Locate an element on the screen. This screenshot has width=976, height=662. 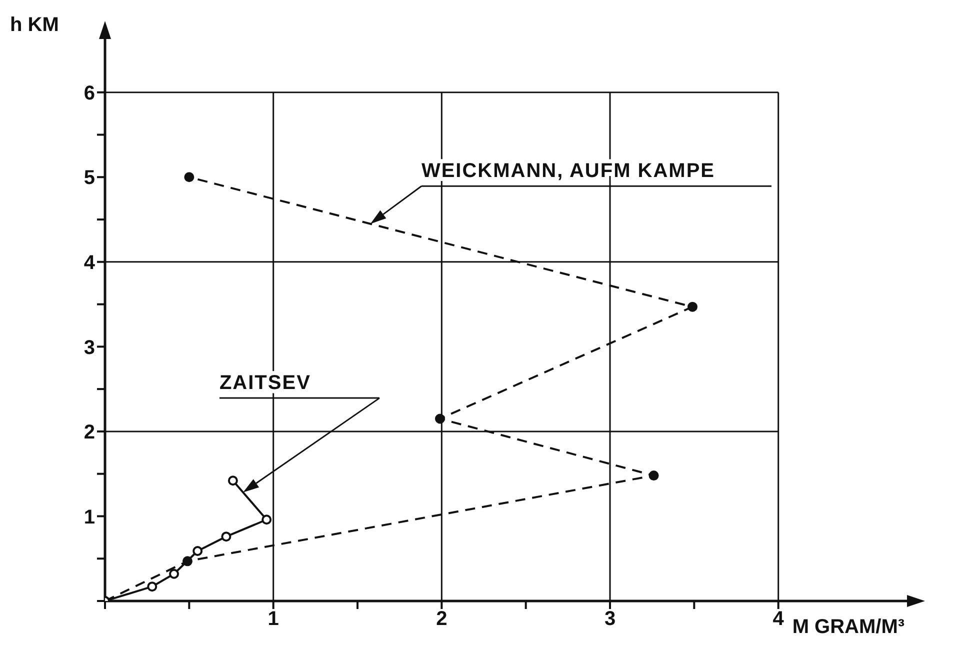
y-tick-label: 6 is located at coordinates (89, 93).